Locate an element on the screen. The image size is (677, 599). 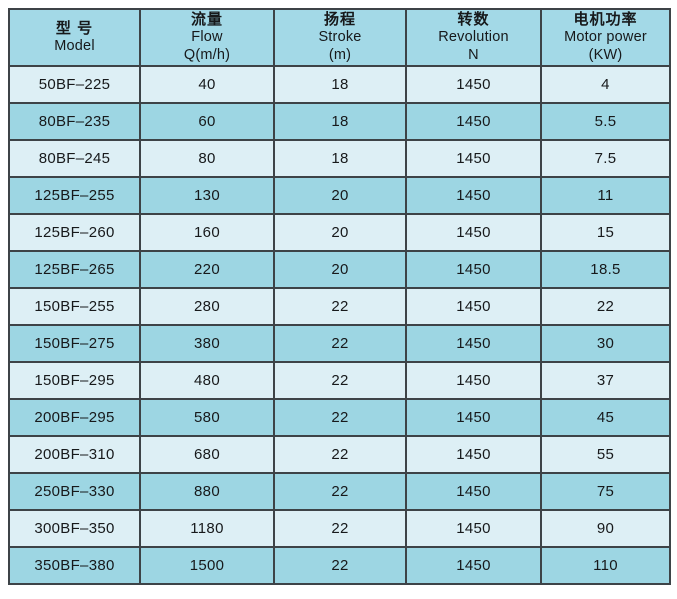
col-header-revolution-unit: N is located at coordinates (473, 54).